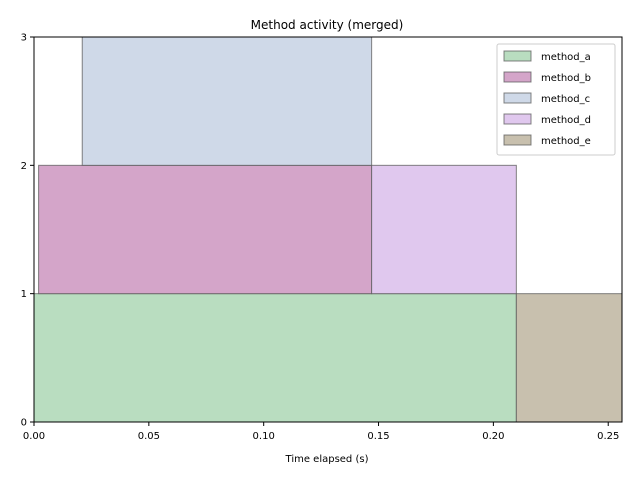 This screenshot has width=640, height=480. What do you see at coordinates (24, 294) in the screenshot?
I see `y-tick-label: 1` at bounding box center [24, 294].